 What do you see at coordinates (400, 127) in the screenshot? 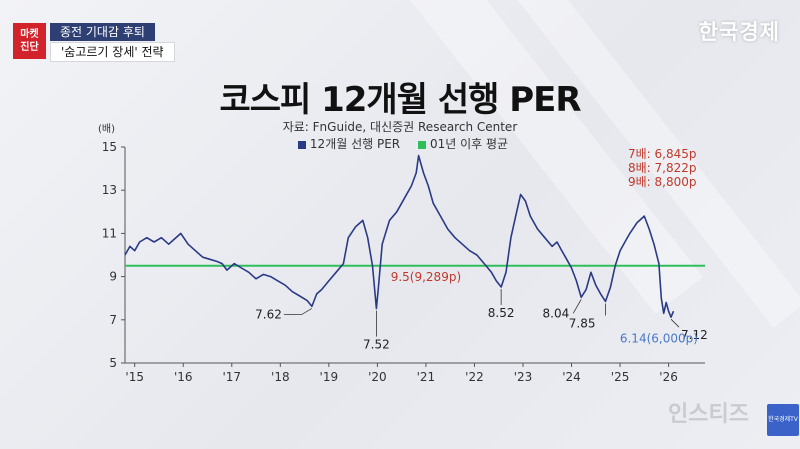
I see `chart-source: 자료: FnGuide, 대신증권 Research Center` at bounding box center [400, 127].